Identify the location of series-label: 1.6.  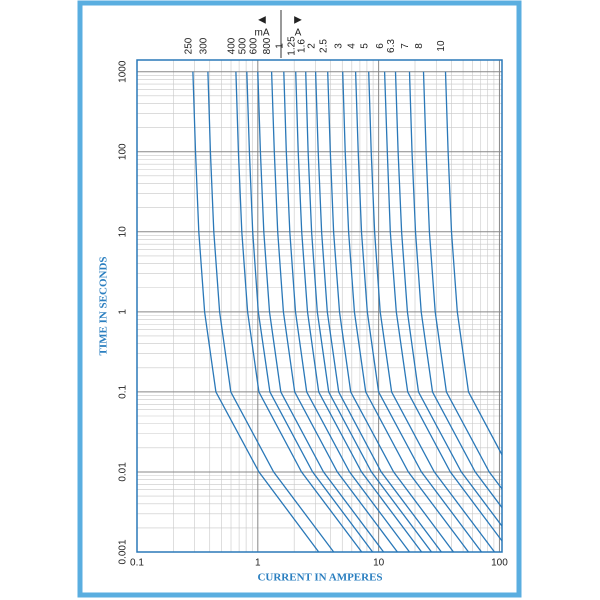
(301, 46).